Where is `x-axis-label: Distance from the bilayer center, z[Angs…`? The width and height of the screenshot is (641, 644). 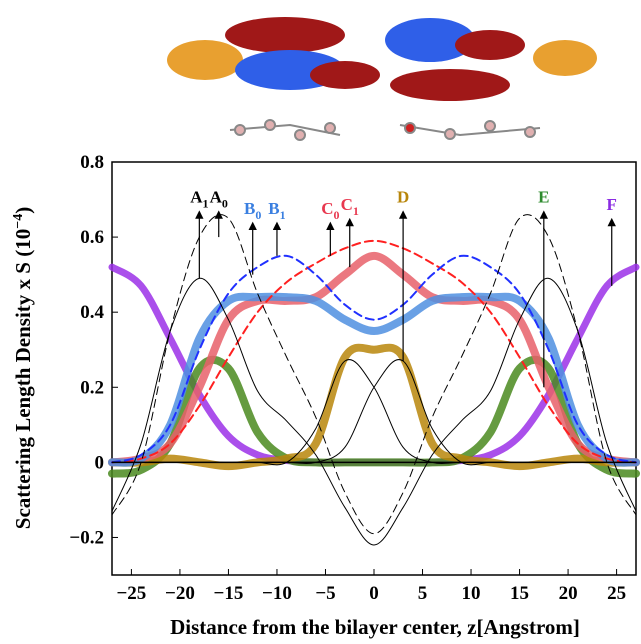 x-axis-label: Distance from the bilayer center, z[Angs… is located at coordinates (375, 627).